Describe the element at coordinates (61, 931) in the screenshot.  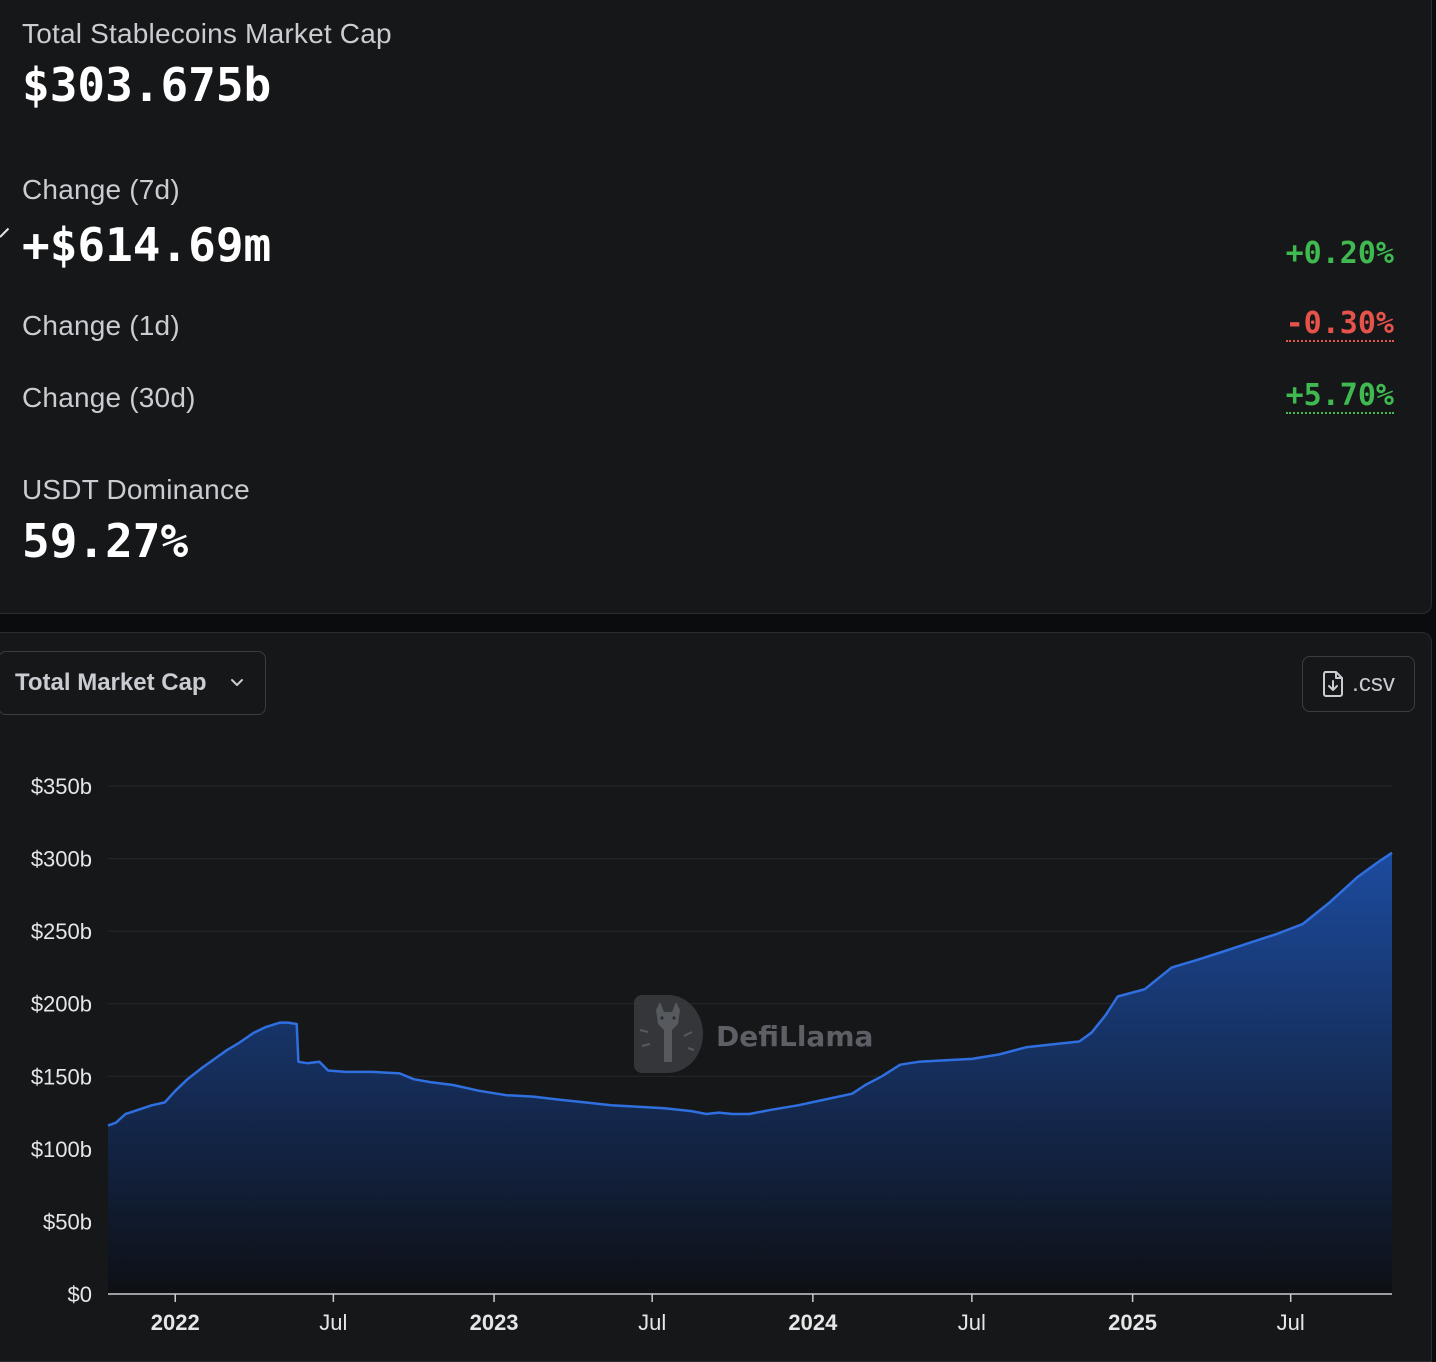
I see `y-tick-label: $250b` at that location.